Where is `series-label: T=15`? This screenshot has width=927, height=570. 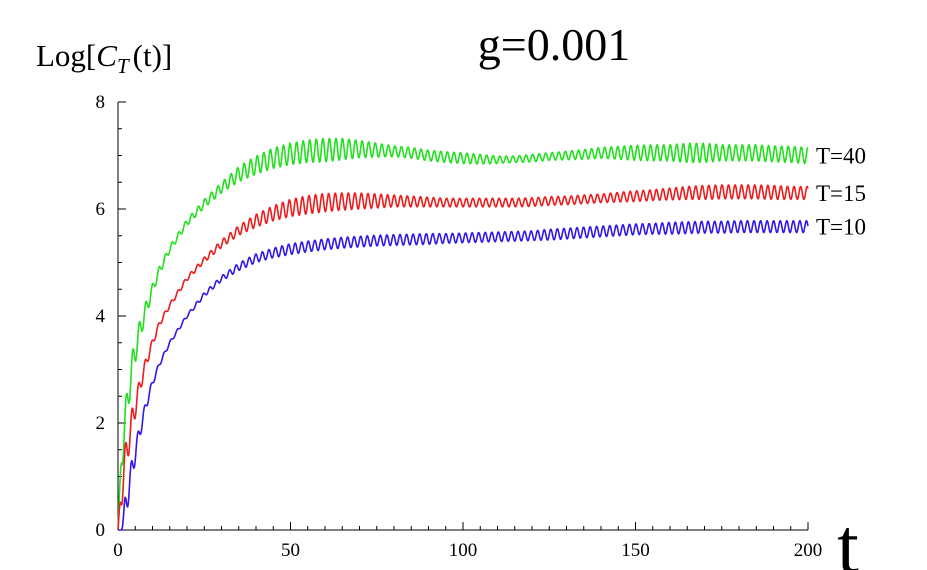 series-label: T=15 is located at coordinates (841, 193).